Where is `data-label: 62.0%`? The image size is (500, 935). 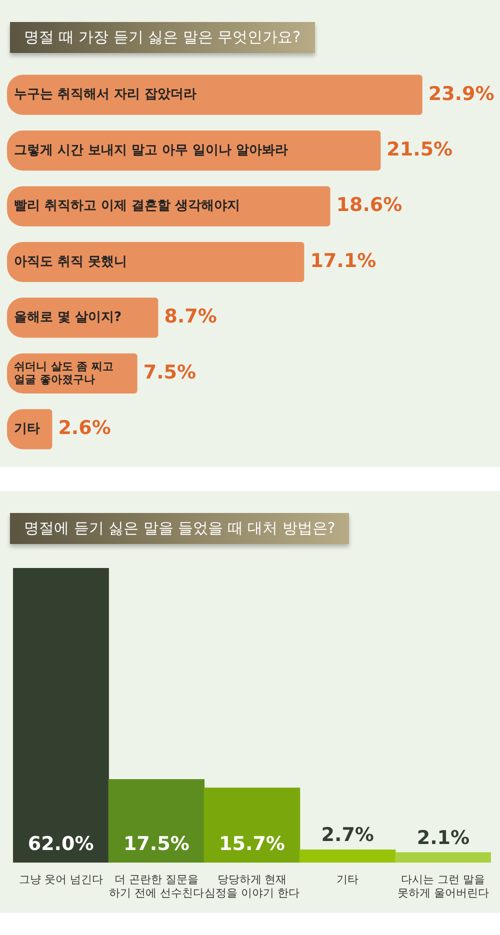 data-label: 62.0% is located at coordinates (61, 844).